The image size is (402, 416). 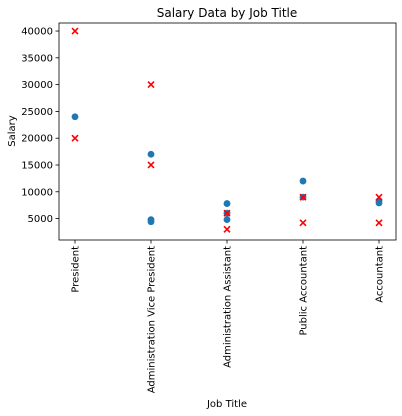 I want to click on y-tick-label: 10000, so click(x=37, y=192).